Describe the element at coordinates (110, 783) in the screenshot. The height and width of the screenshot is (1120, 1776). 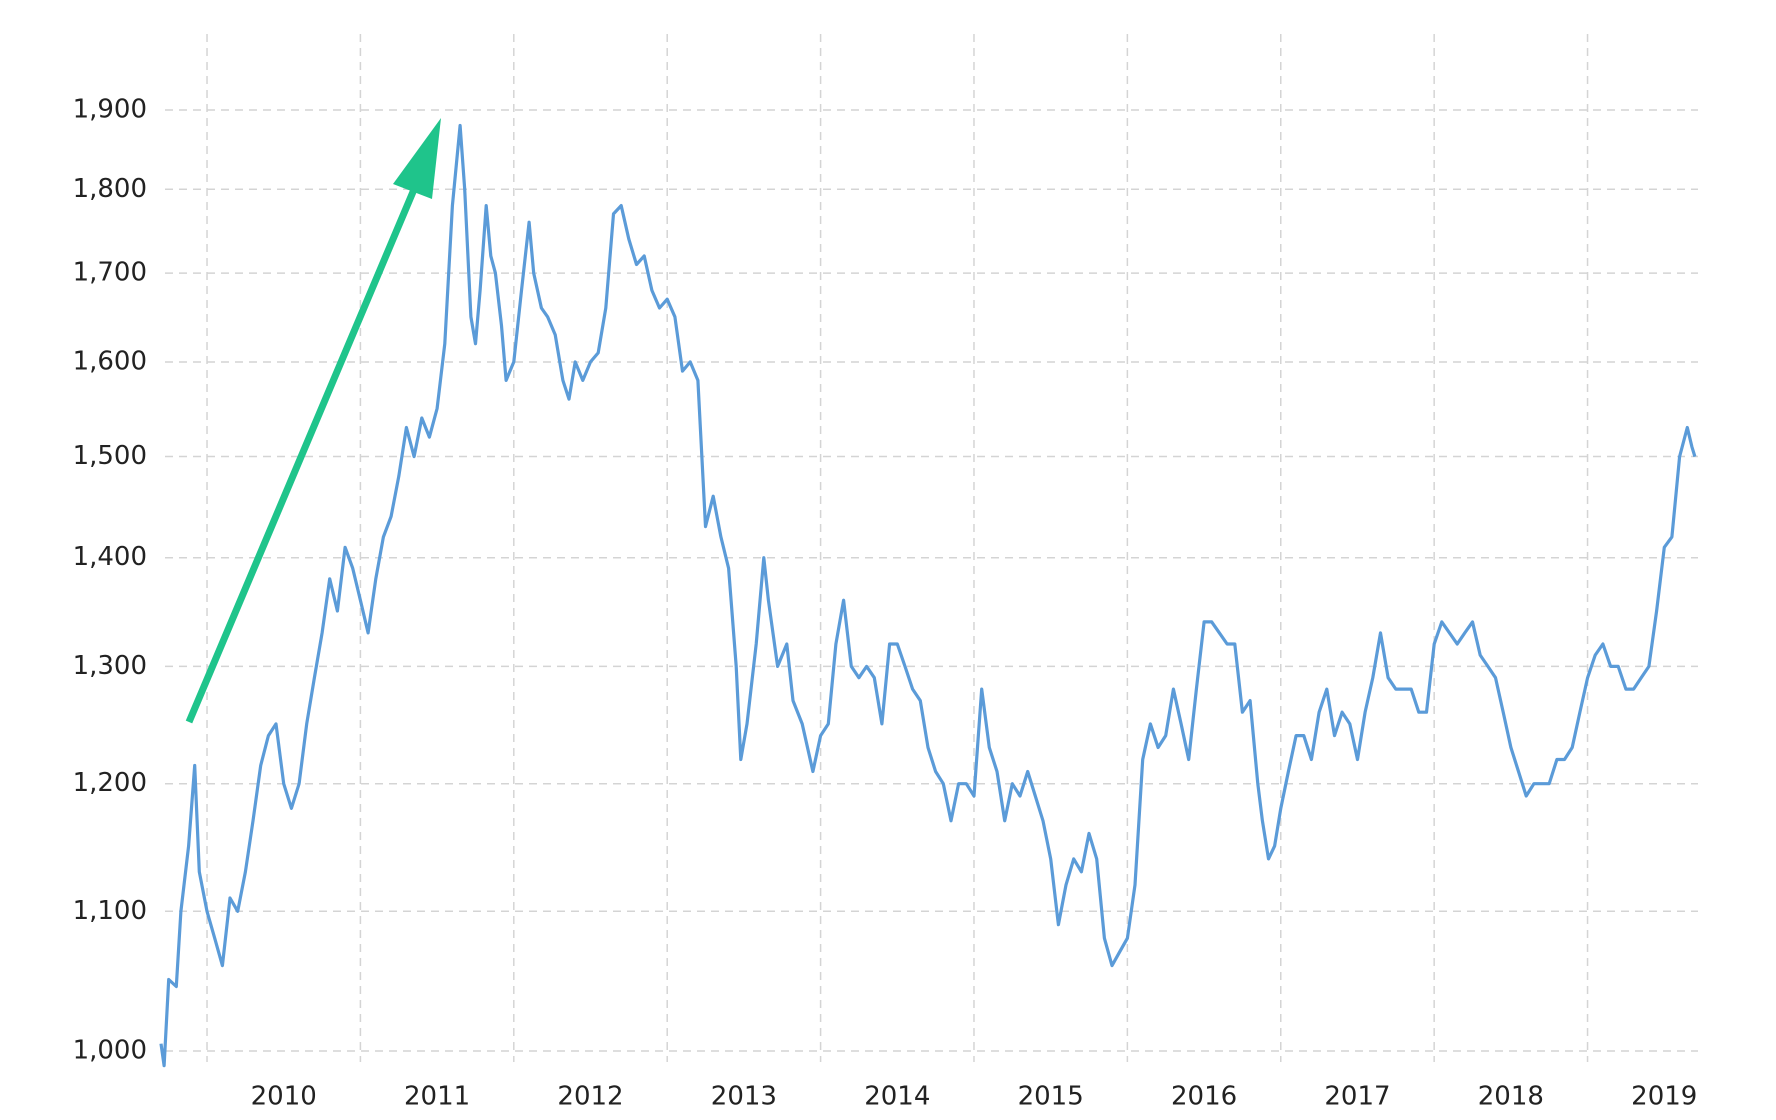
I see `y-tick-label: 1,200` at that location.